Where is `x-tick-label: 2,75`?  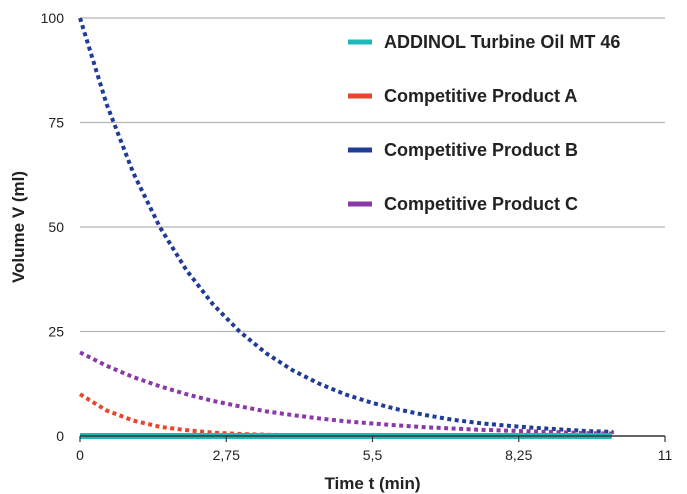 x-tick-label: 2,75 is located at coordinates (226, 455).